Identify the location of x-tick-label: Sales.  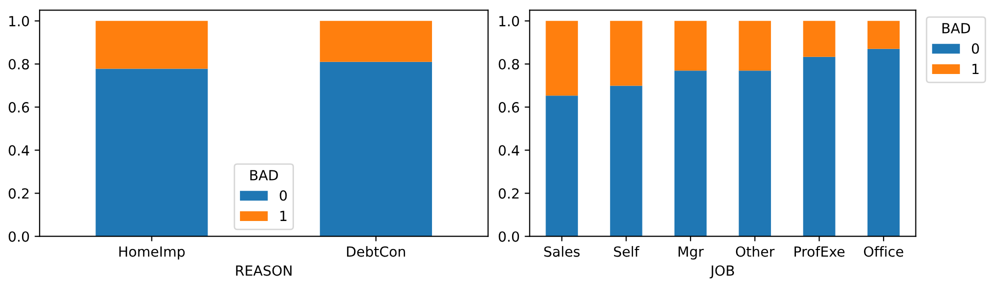
(562, 251).